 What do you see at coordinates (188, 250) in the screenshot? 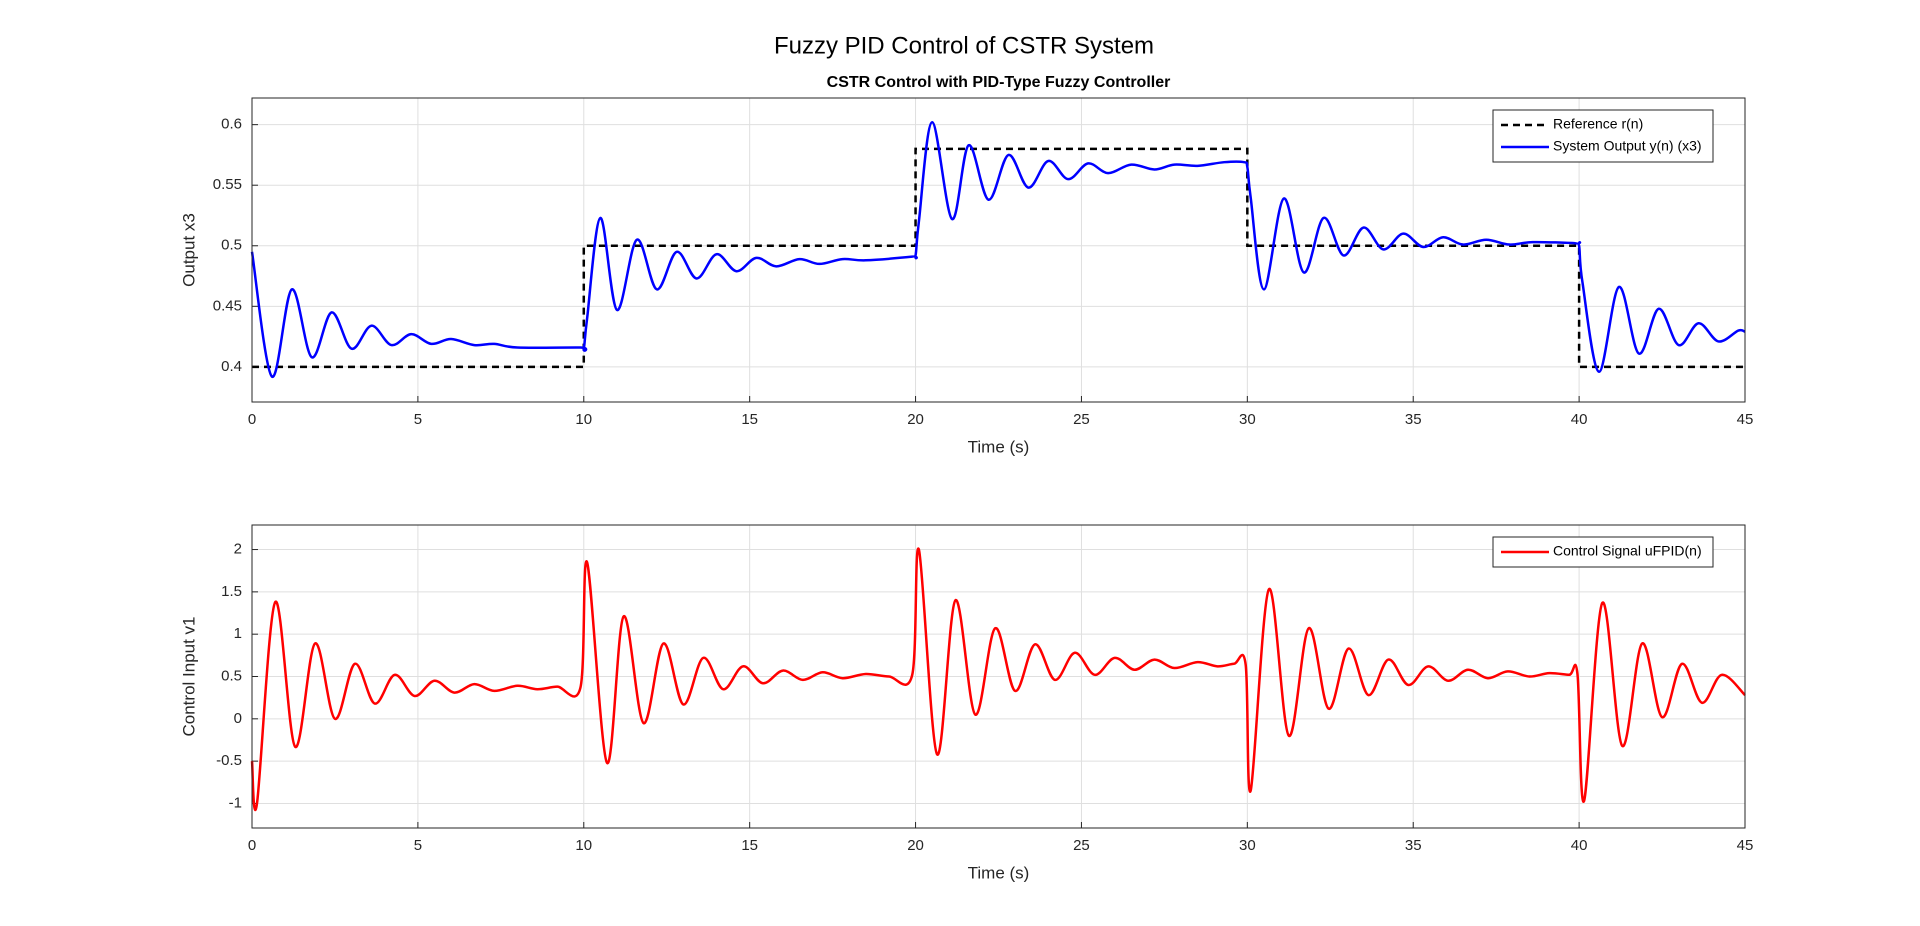
I see `y-axis-label: Output x3` at bounding box center [188, 250].